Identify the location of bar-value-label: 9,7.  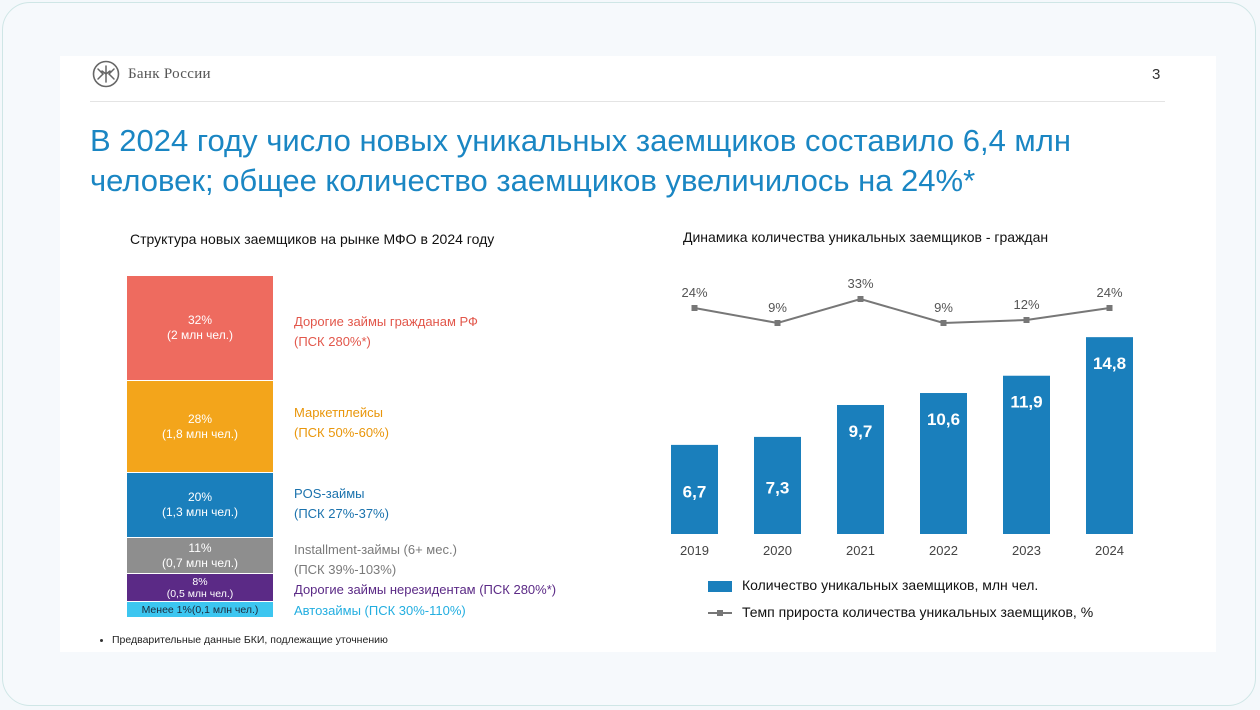
(861, 431).